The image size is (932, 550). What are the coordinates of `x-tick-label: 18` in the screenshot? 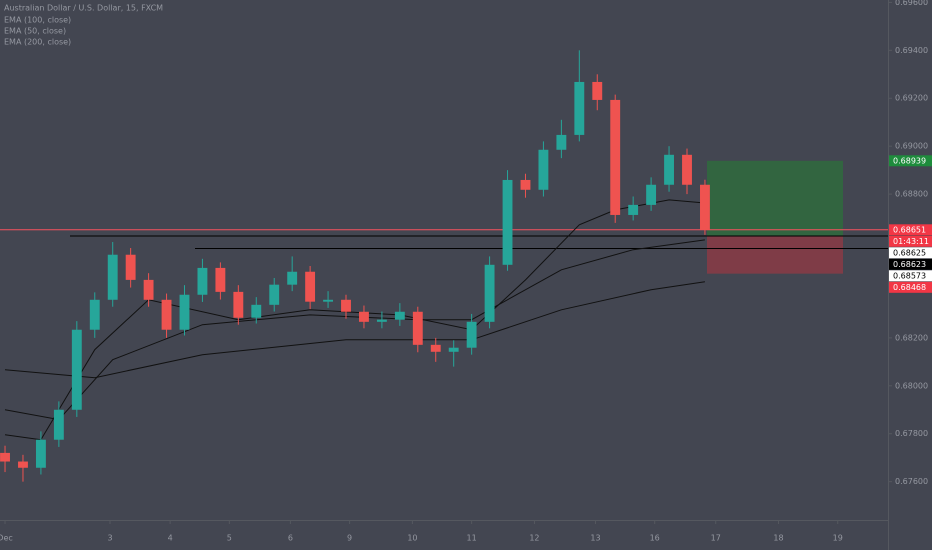 It's located at (778, 538).